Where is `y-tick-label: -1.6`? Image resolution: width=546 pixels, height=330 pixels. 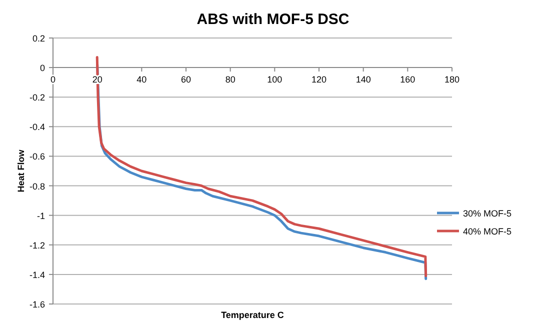
y-tick-label: -1.6 is located at coordinates (37, 305).